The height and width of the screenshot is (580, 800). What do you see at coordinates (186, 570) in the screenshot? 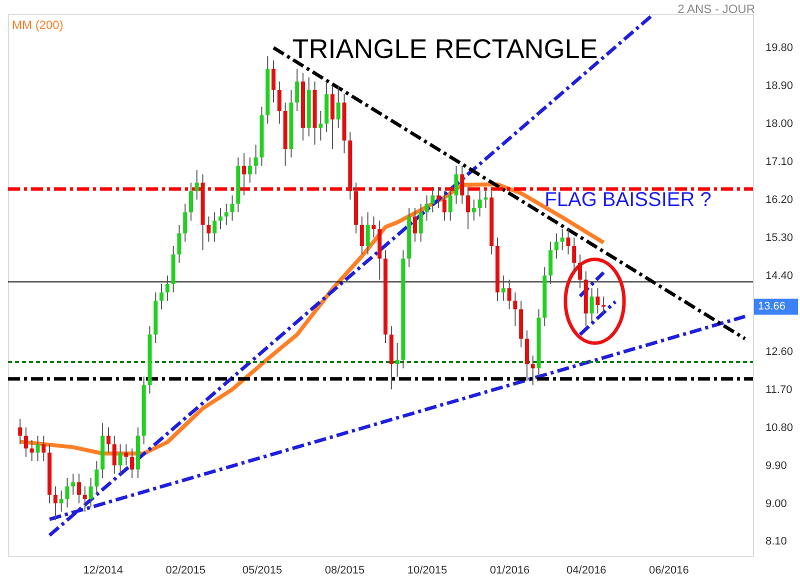
I see `x-tick-label: 02/2015` at bounding box center [186, 570].